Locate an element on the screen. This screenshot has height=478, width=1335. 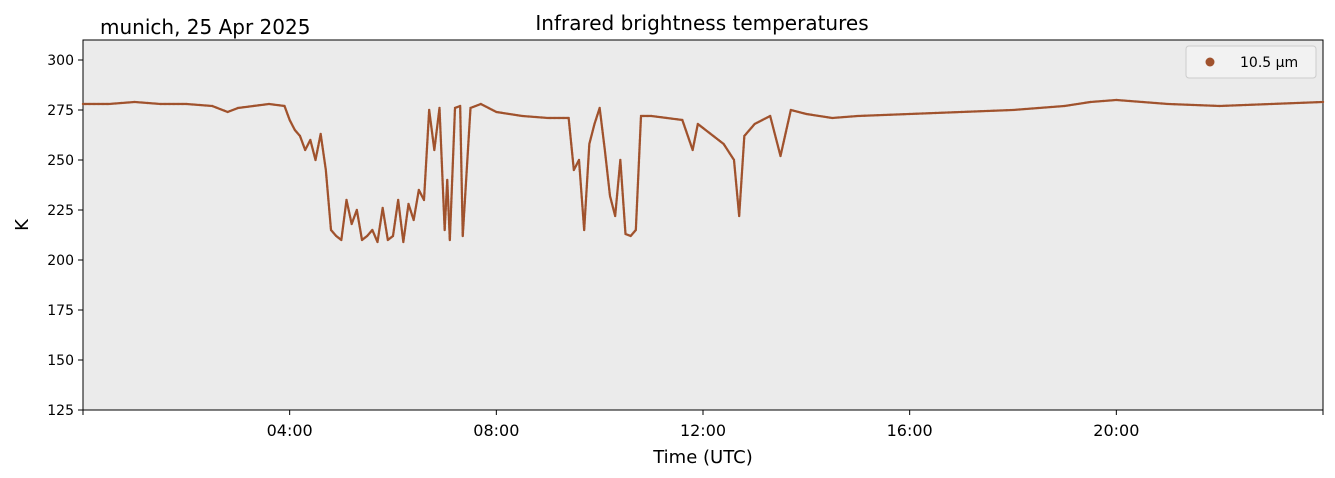
y-tick-label: 125 is located at coordinates (60, 411).